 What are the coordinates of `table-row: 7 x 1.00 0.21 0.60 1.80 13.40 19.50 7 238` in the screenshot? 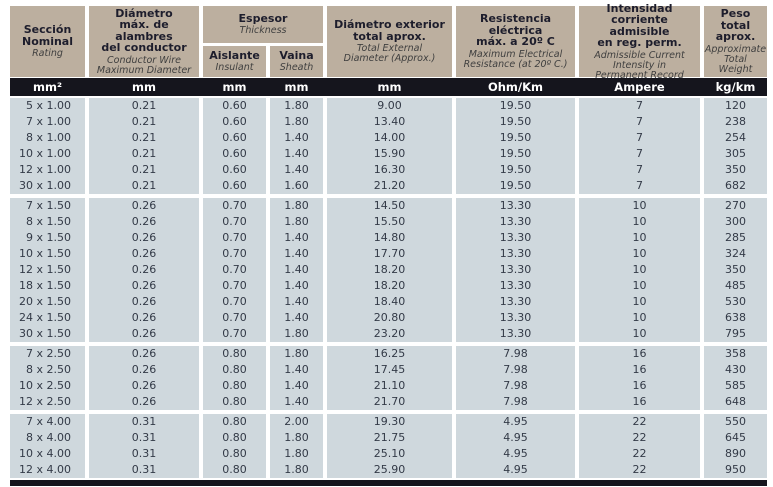 It's located at (388, 122).